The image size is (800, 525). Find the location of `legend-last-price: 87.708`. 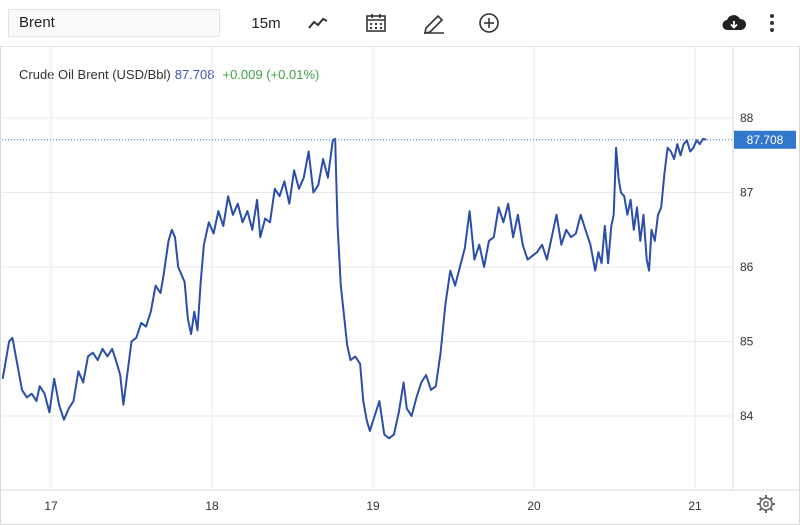

legend-last-price: 87.708 is located at coordinates (194, 74).